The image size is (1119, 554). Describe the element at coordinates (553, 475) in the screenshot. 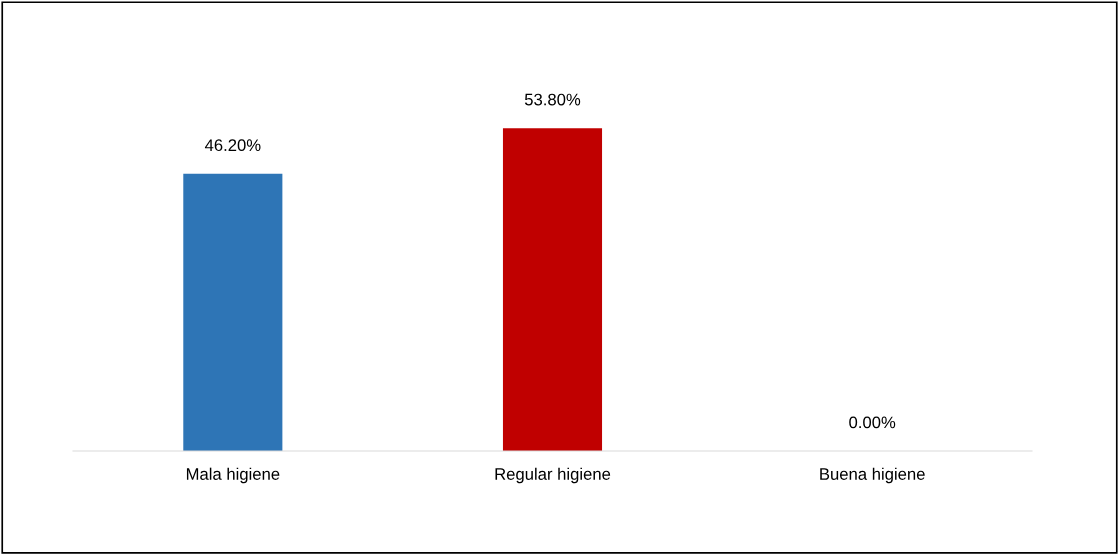

I see `x-tick-label: Regular higiene` at that location.